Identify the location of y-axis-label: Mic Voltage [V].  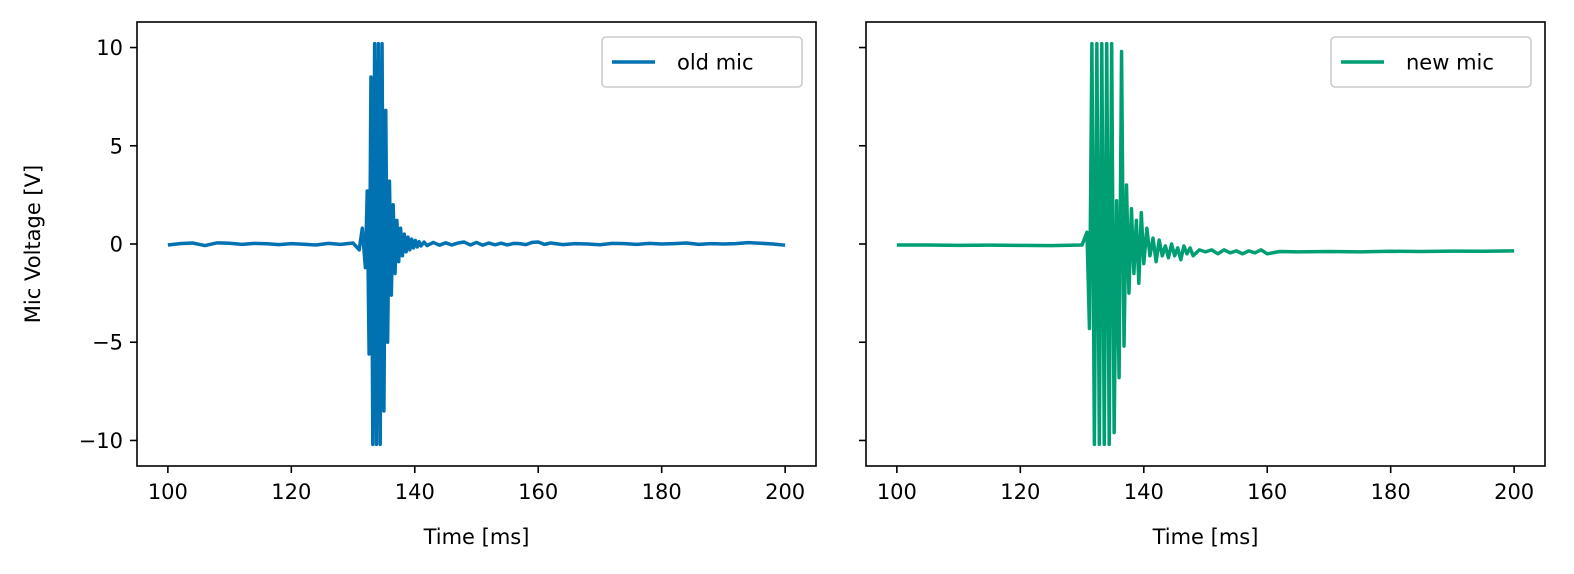
(33, 244).